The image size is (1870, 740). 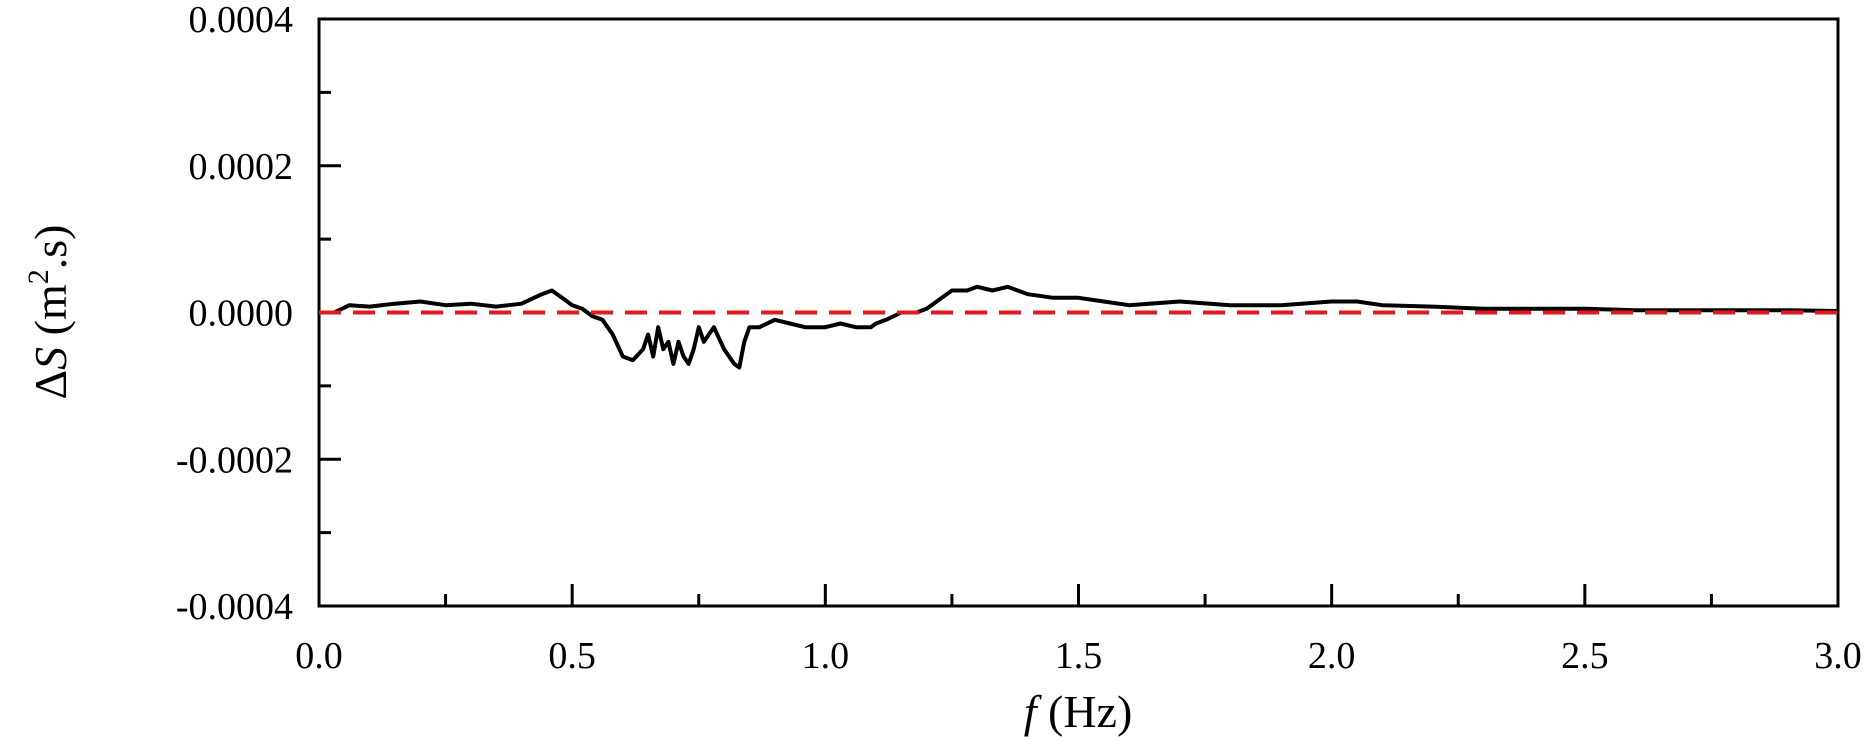 What do you see at coordinates (1085, 711) in the screenshot?
I see `x-axis-unit: (Hz)` at bounding box center [1085, 711].